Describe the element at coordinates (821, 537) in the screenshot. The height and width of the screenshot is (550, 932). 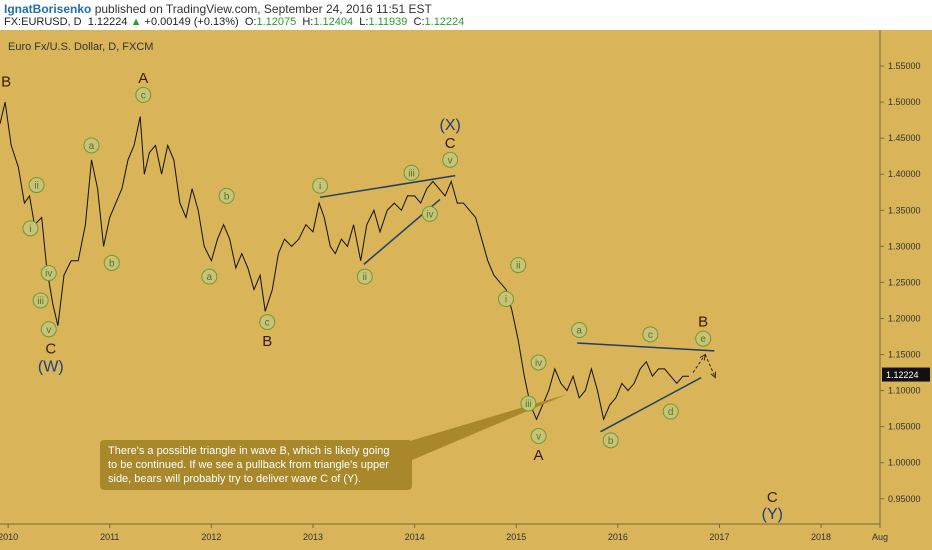
I see `time-tick-label: 2018` at that location.